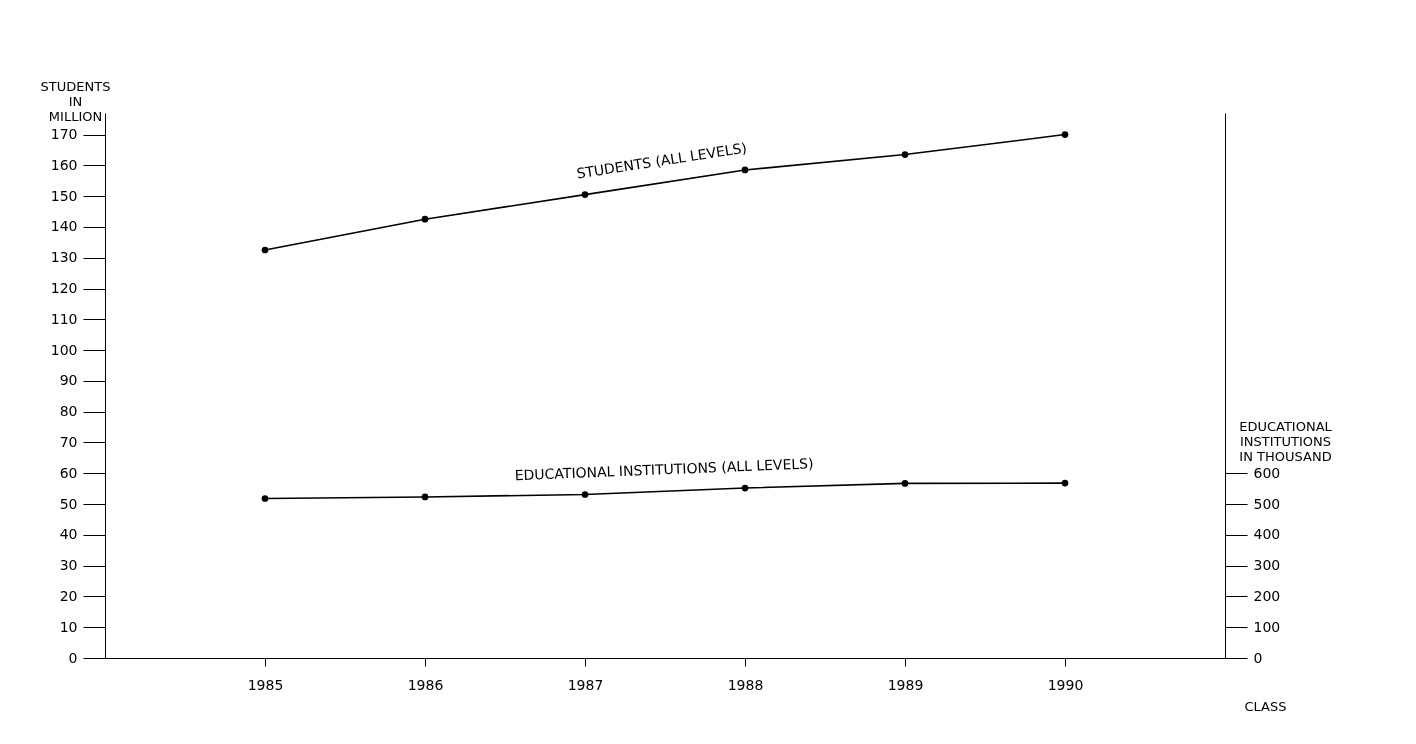 The image size is (1416, 744). I want to click on y2-tick-label: 200, so click(1267, 595).